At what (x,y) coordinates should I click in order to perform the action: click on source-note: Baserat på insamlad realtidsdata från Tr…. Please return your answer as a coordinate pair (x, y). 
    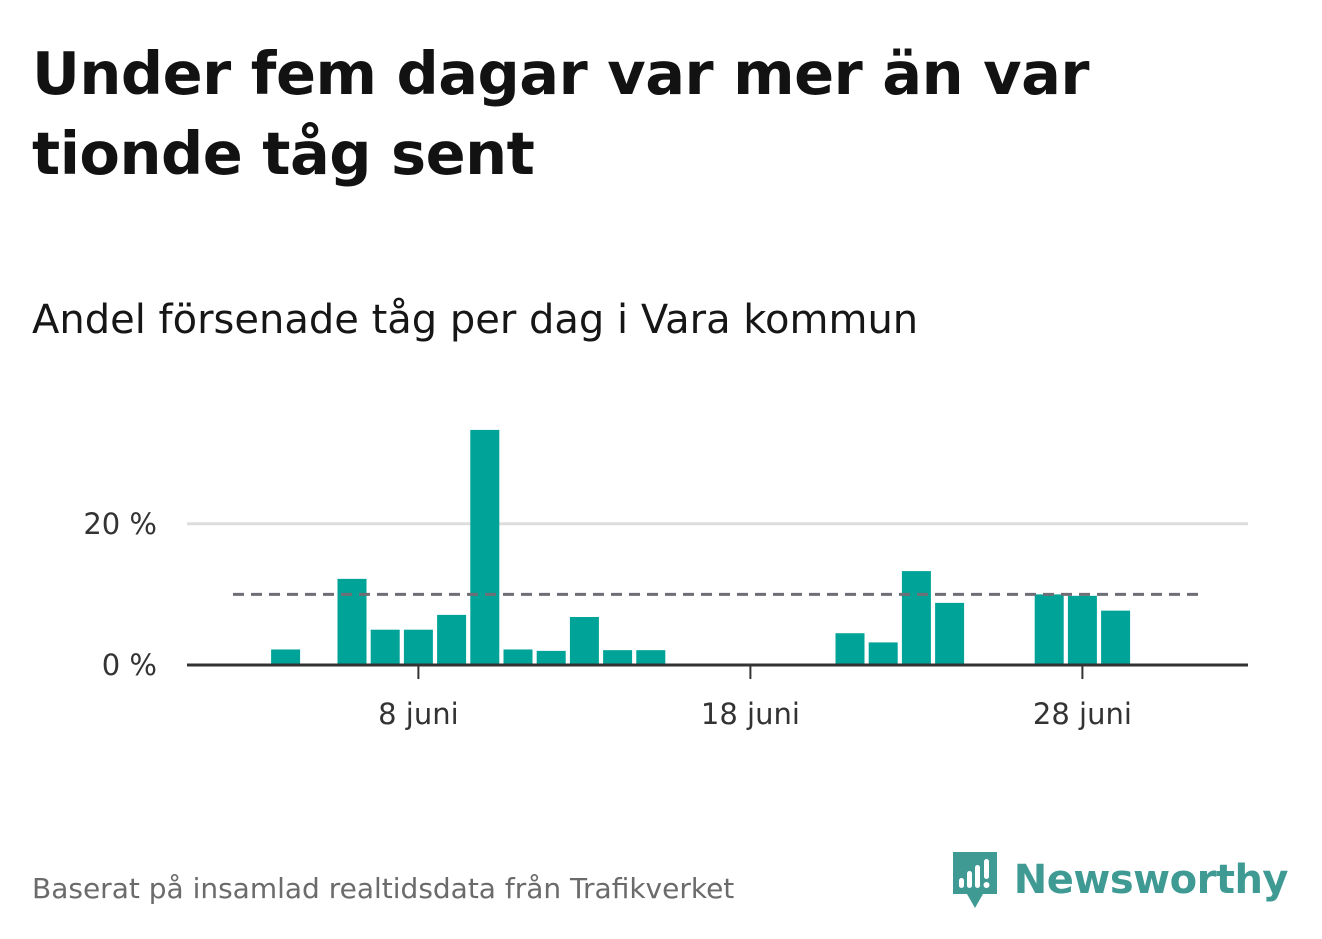
    Looking at the image, I should click on (383, 888).